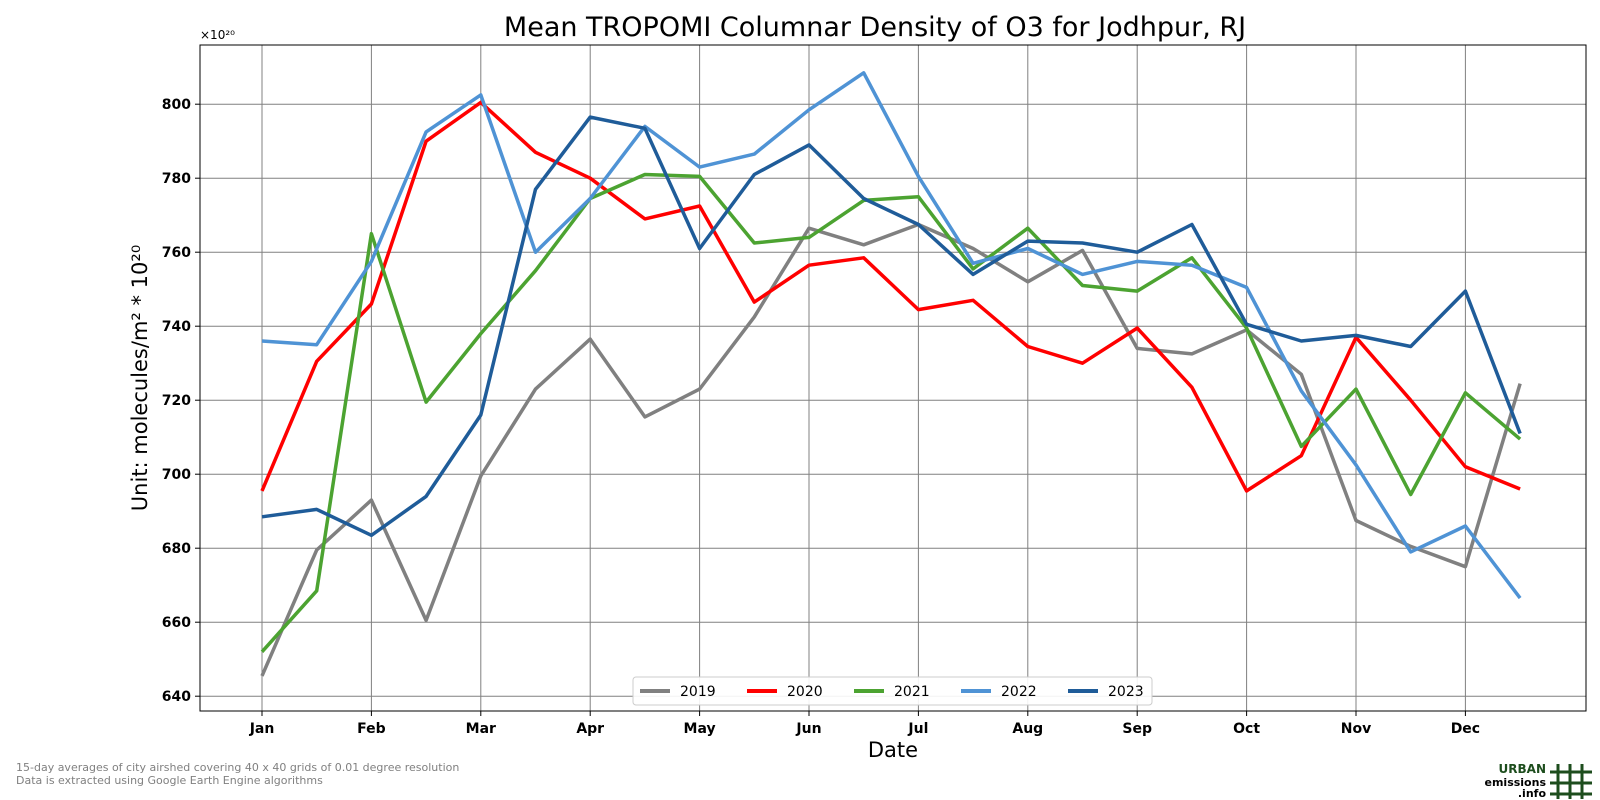  What do you see at coordinates (917, 729) in the screenshot?
I see `x-tick-label: Jul` at bounding box center [917, 729].